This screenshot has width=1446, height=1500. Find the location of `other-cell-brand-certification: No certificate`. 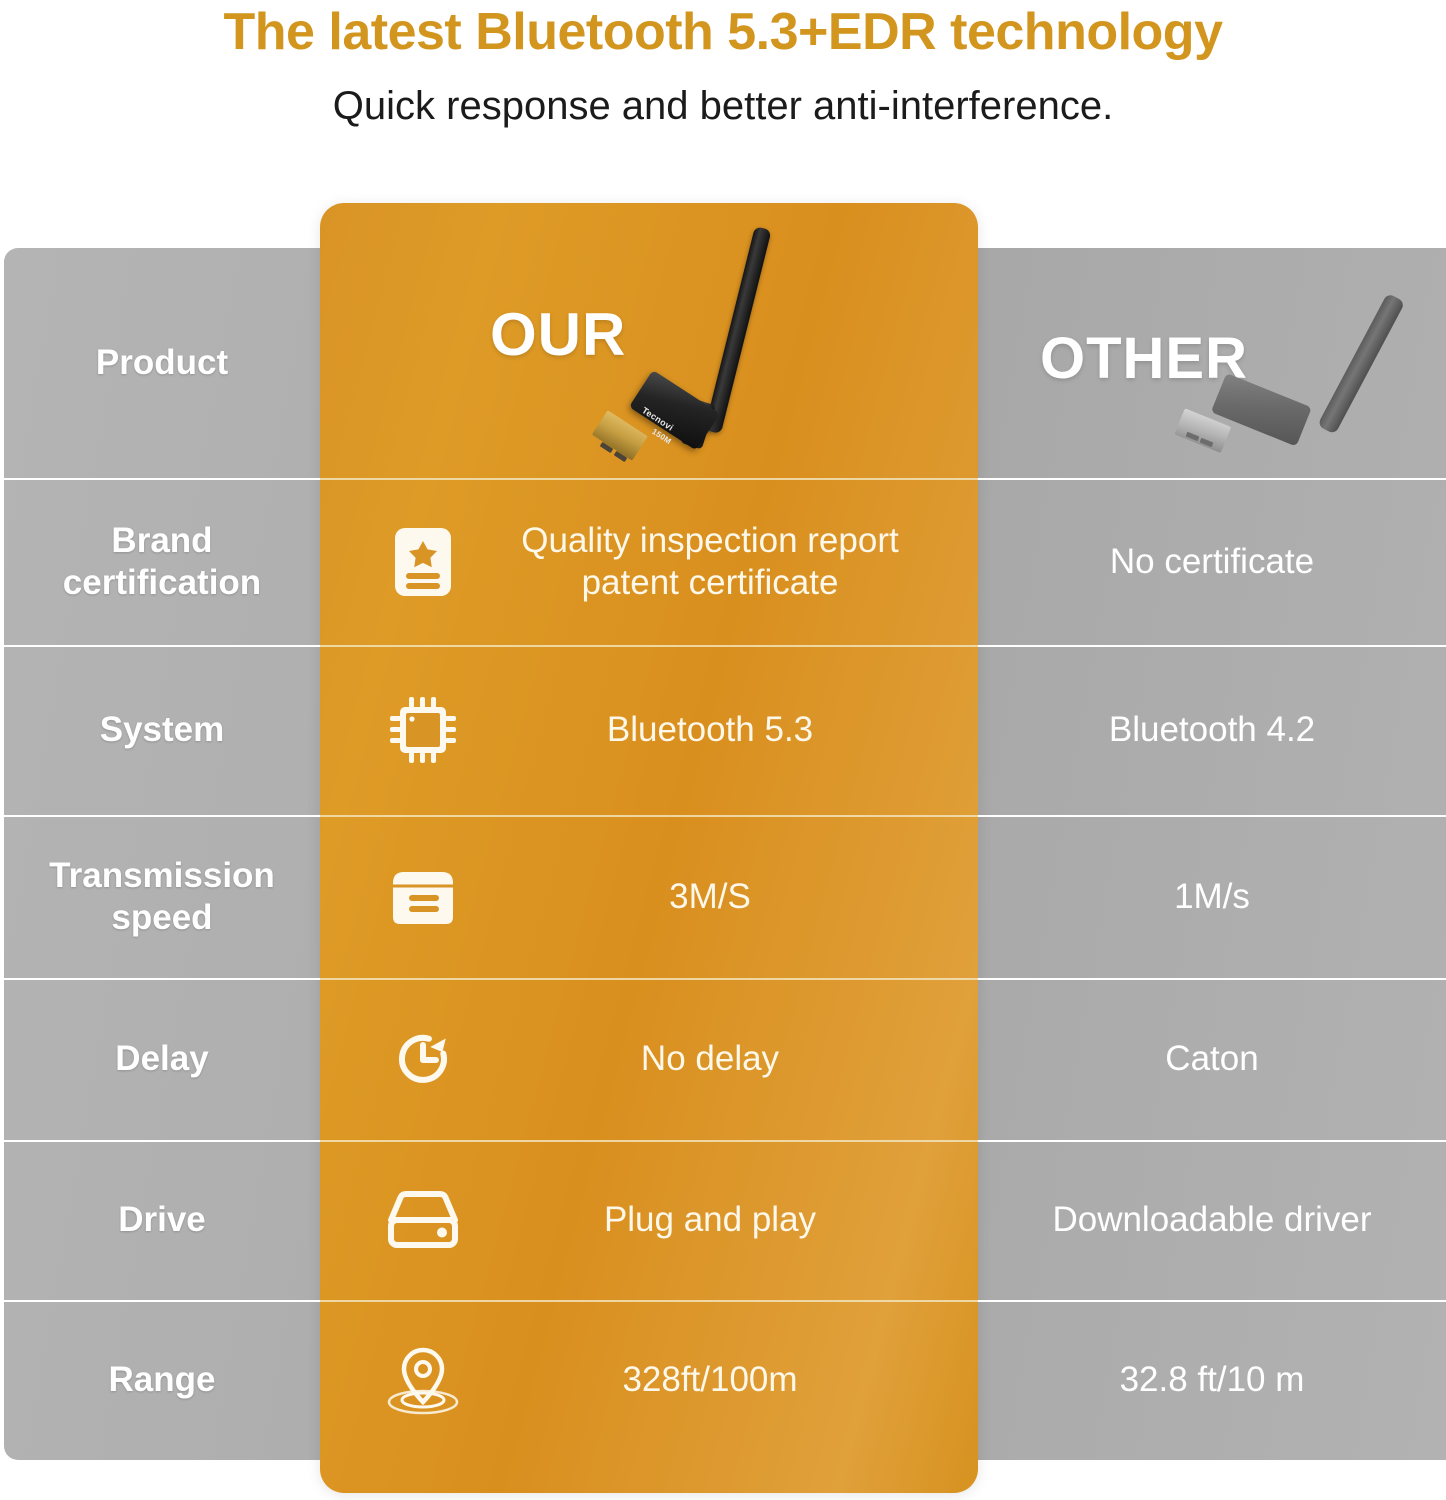

other-cell-brand-certification: No certificate is located at coordinates (1212, 561).